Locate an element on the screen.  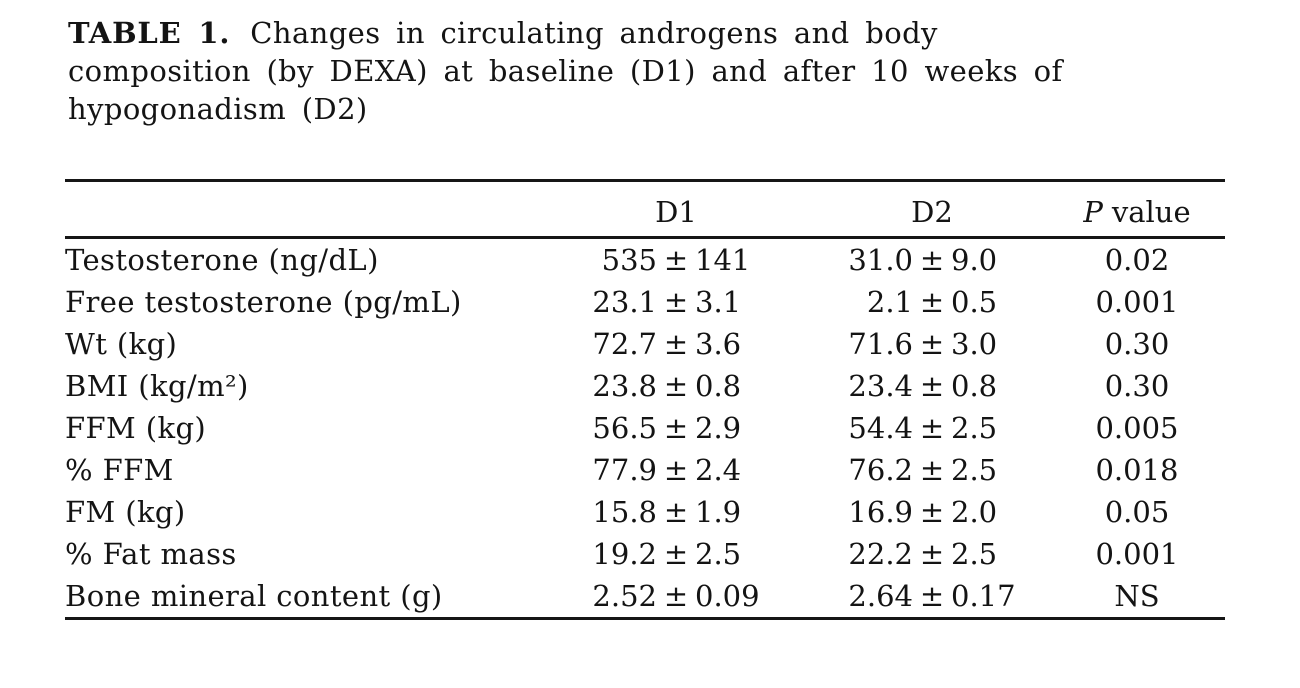
row-label: Free testosterone (pg/mL) is located at coordinates (263, 302).